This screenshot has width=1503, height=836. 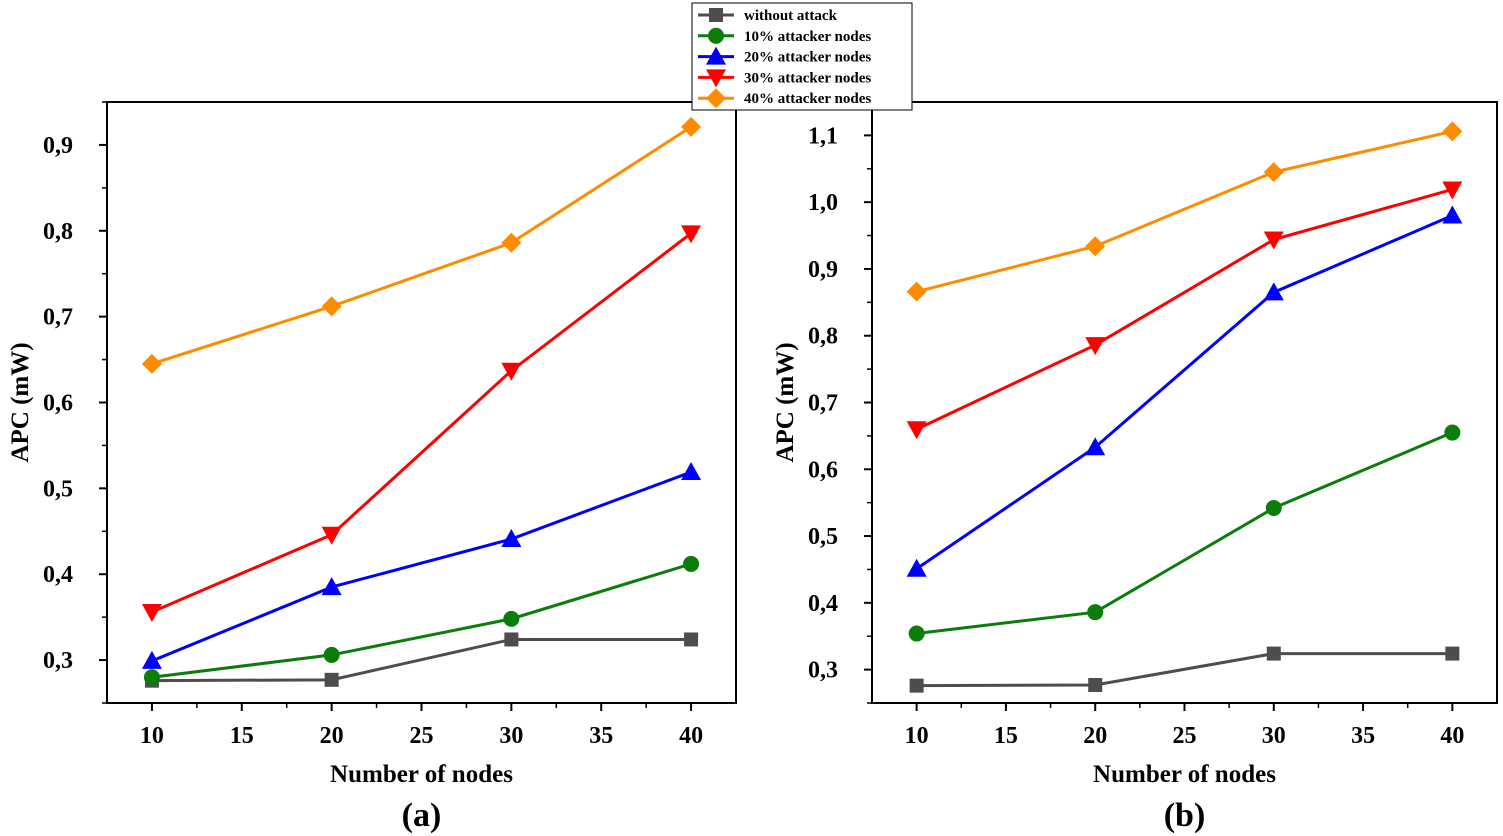 What do you see at coordinates (422, 815) in the screenshot?
I see `panel-label: (a)` at bounding box center [422, 815].